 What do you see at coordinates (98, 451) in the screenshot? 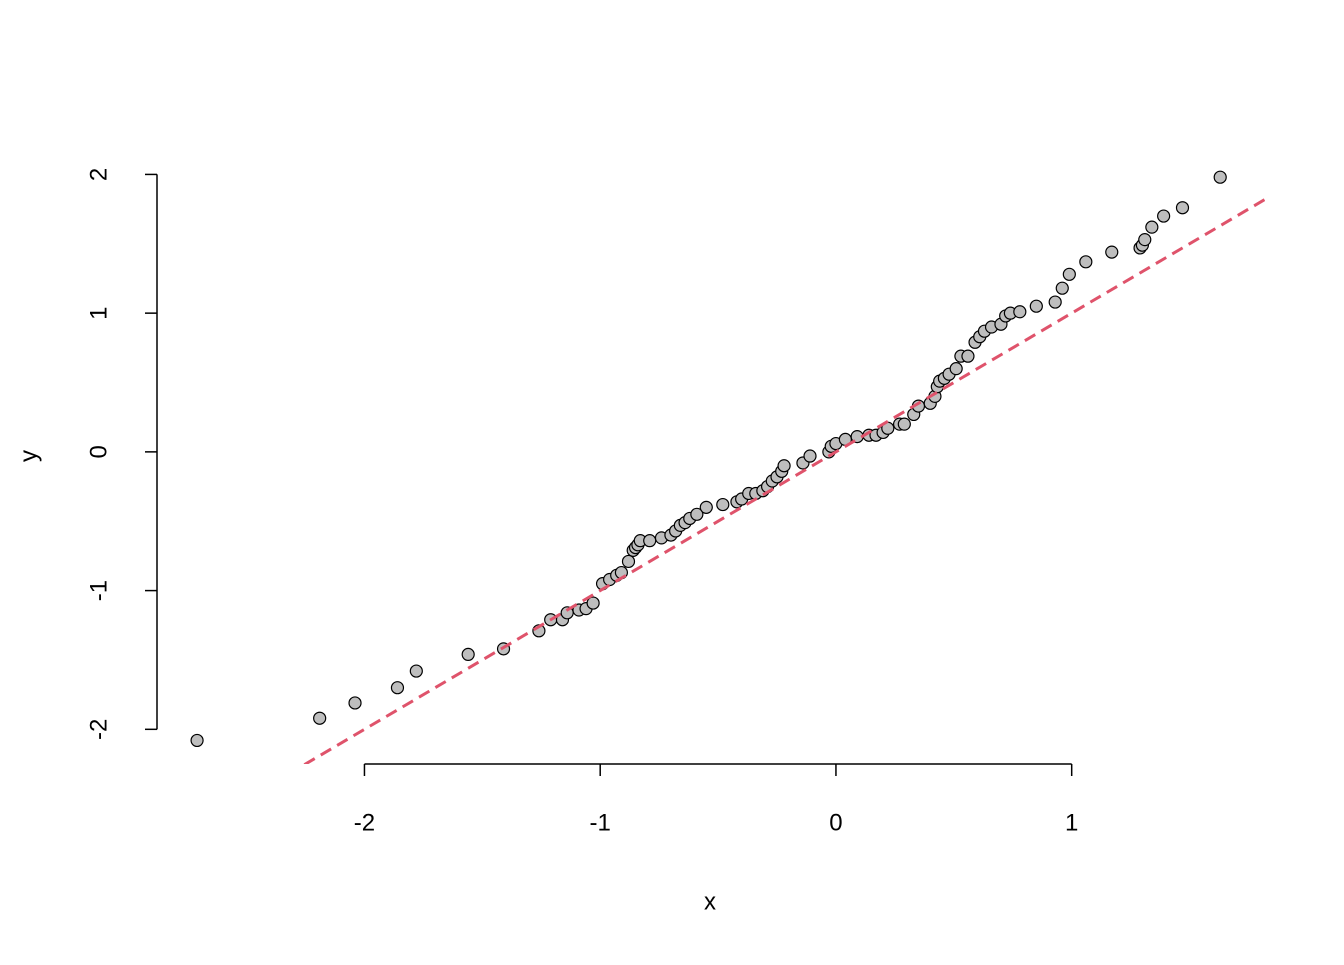
I see `y-tick-label: 0` at bounding box center [98, 451].